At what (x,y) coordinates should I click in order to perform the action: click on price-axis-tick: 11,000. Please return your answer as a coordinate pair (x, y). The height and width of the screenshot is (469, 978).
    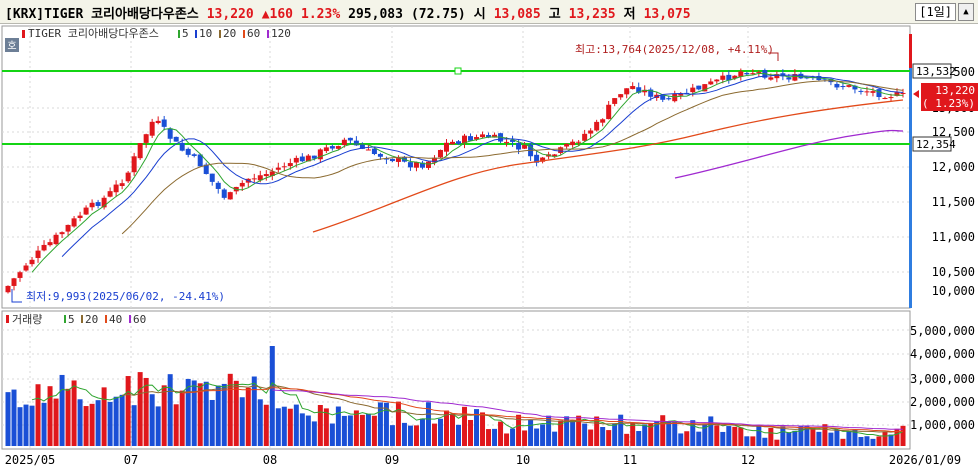
    Looking at the image, I should click on (953, 237).